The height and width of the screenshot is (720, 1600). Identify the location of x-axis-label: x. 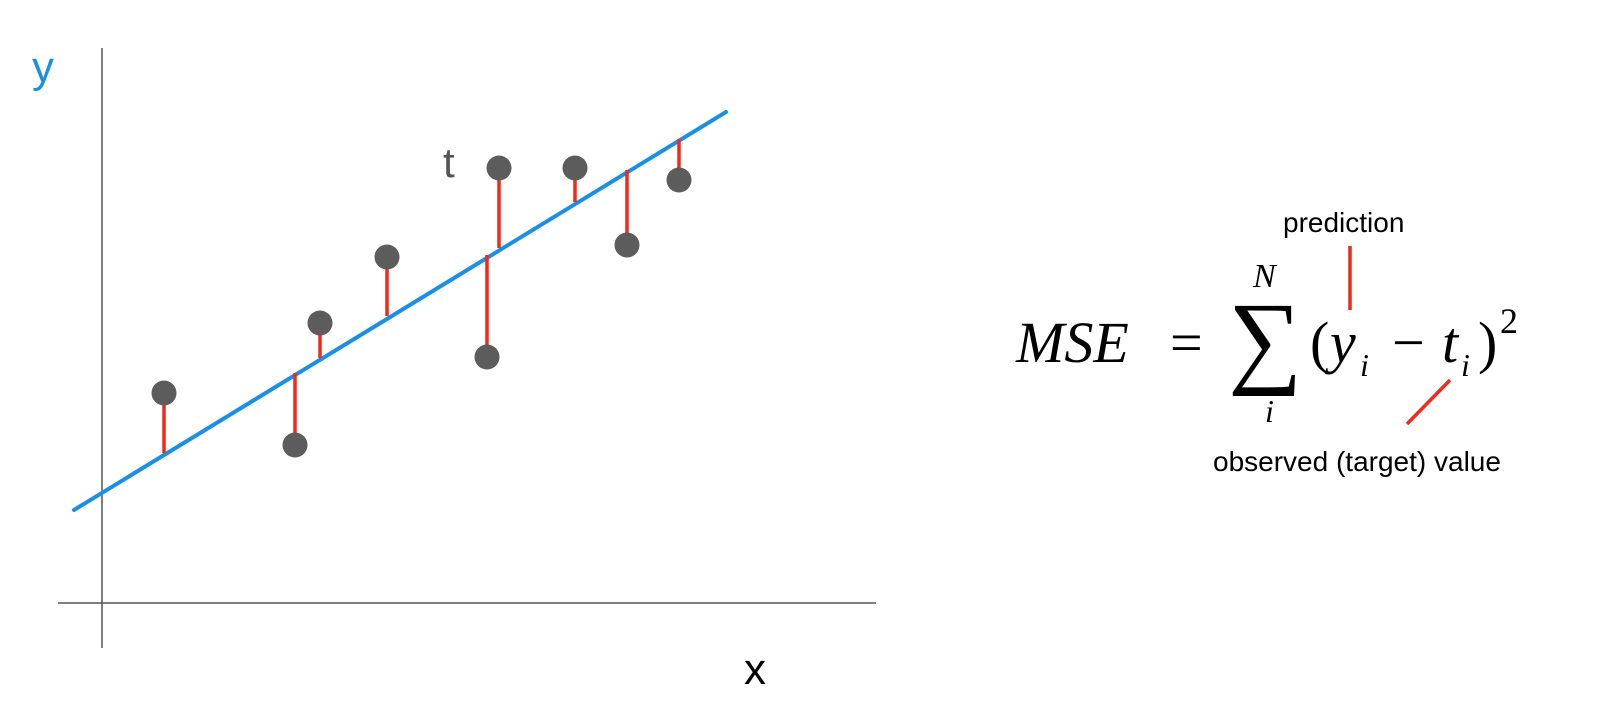
(755, 669).